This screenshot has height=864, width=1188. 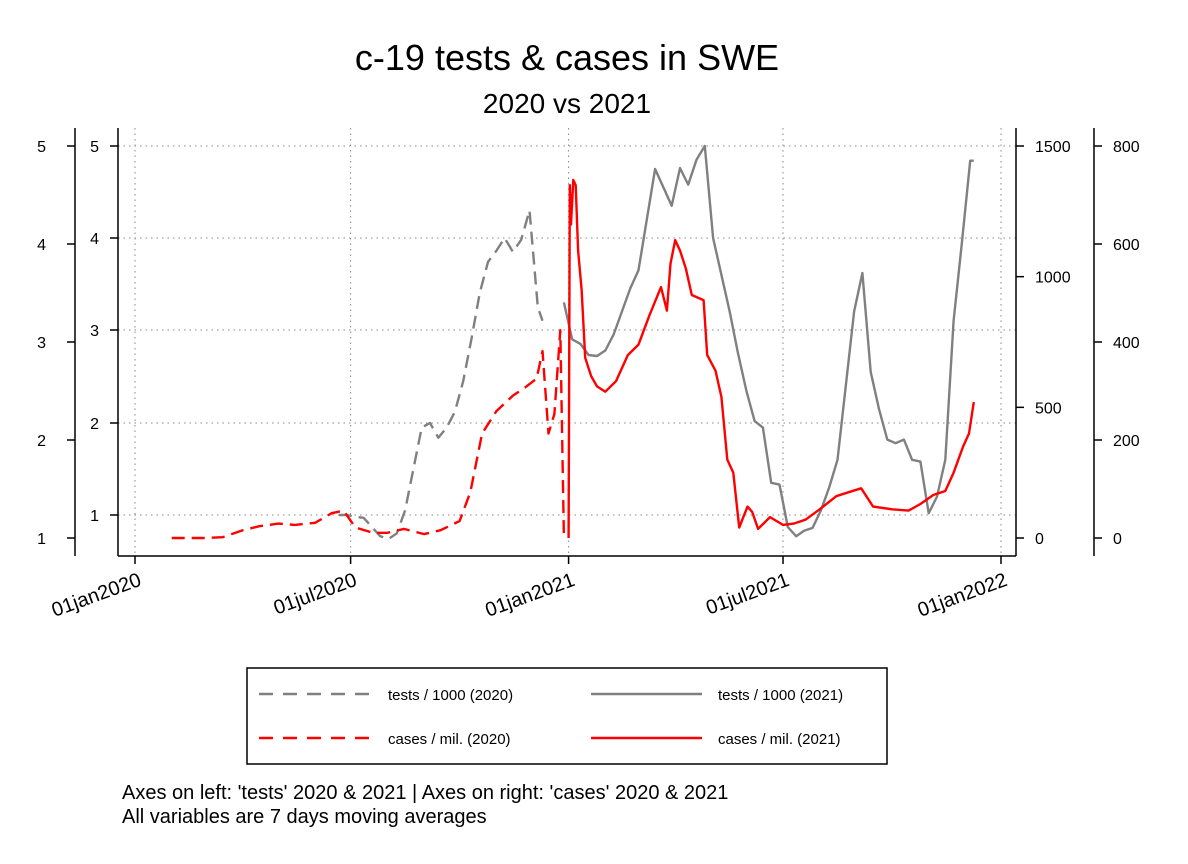 I want to click on chart-title: c-19 tests & cases in SWE, so click(x=567, y=57).